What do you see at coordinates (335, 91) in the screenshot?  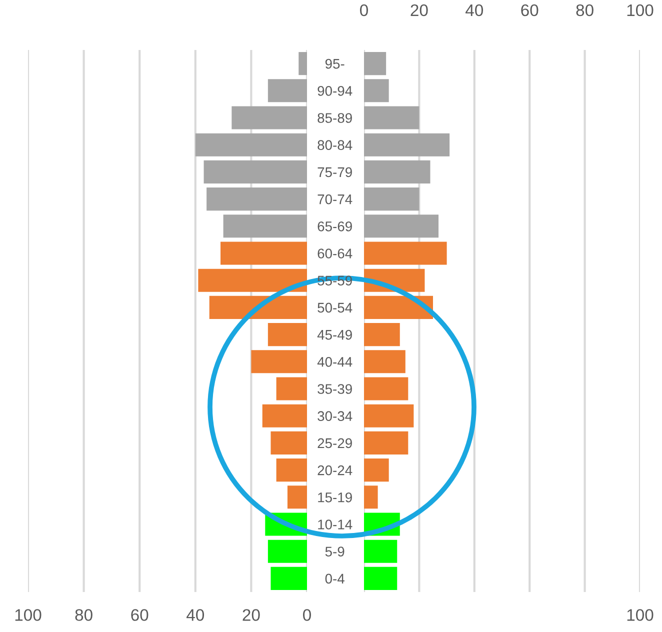 I see `y-tick-label: 90-94` at bounding box center [335, 91].